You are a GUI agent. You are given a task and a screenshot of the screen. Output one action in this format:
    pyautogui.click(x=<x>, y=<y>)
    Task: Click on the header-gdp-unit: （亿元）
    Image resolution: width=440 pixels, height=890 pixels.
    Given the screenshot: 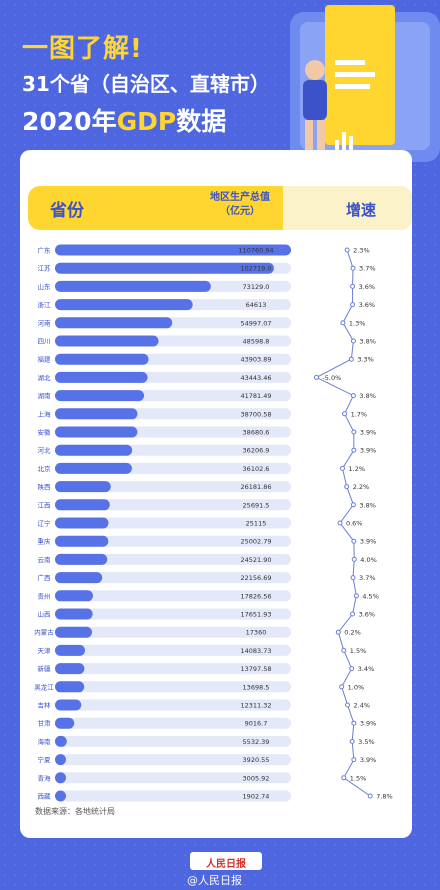 What is the action you would take?
    pyautogui.click(x=240, y=211)
    